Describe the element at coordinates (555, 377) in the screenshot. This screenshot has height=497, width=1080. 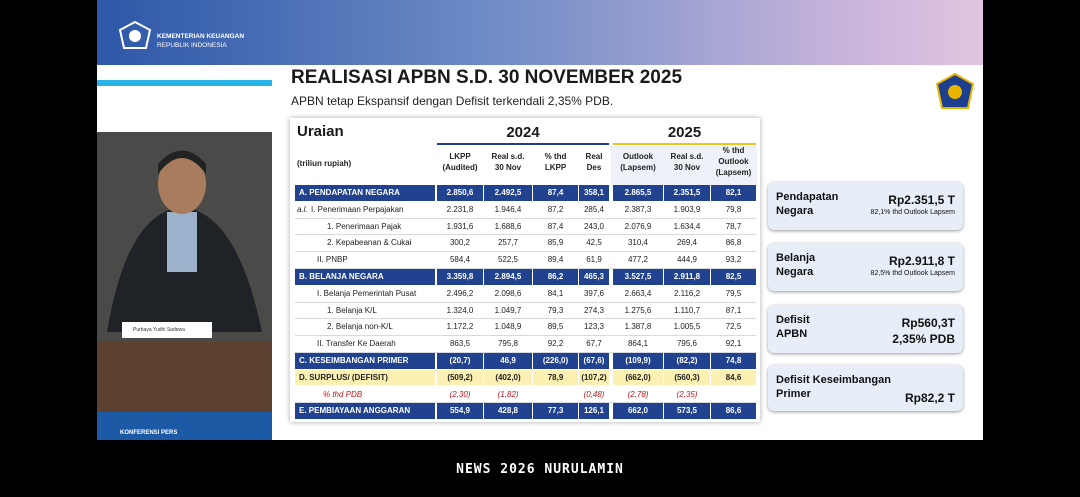
I see `cell: 78,9` at that location.